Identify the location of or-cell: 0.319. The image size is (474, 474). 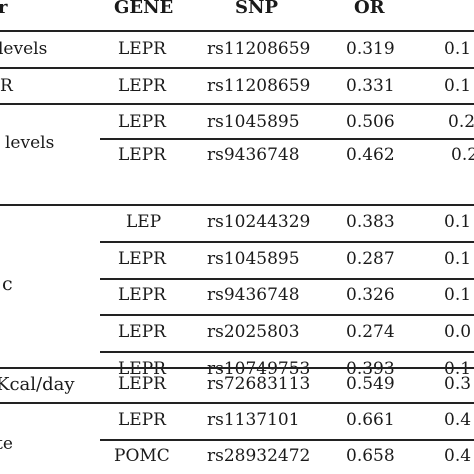
(370, 49).